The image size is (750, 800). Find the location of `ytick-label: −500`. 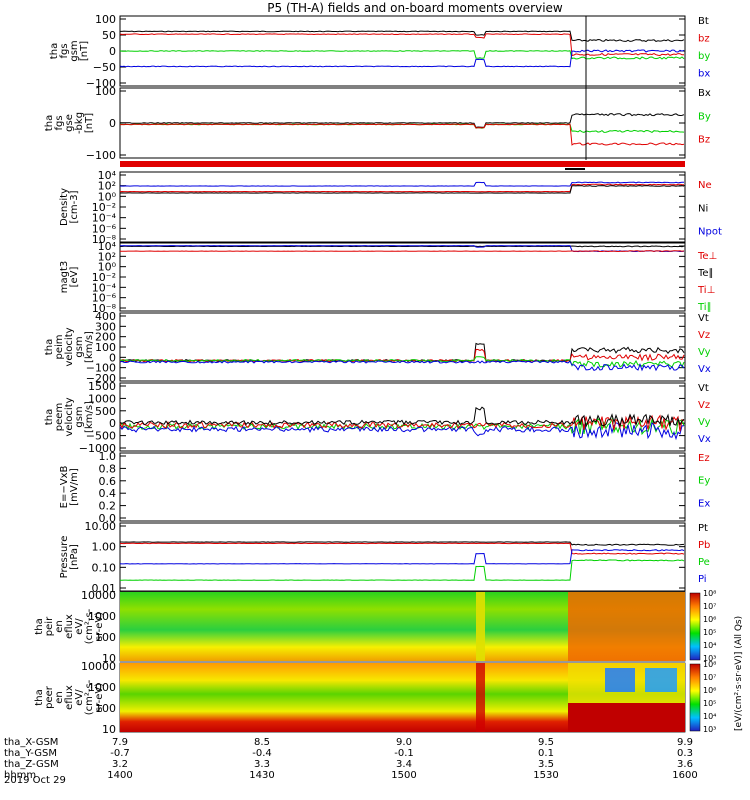

ytick-label: −500 is located at coordinates (101, 436).